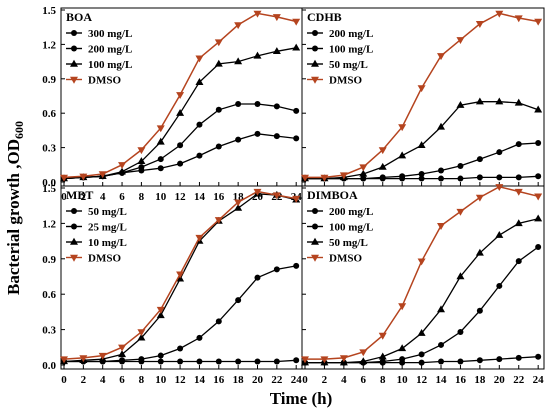  What do you see at coordinates (519, 380) in the screenshot?
I see `x-tick-label: 22` at bounding box center [519, 380].